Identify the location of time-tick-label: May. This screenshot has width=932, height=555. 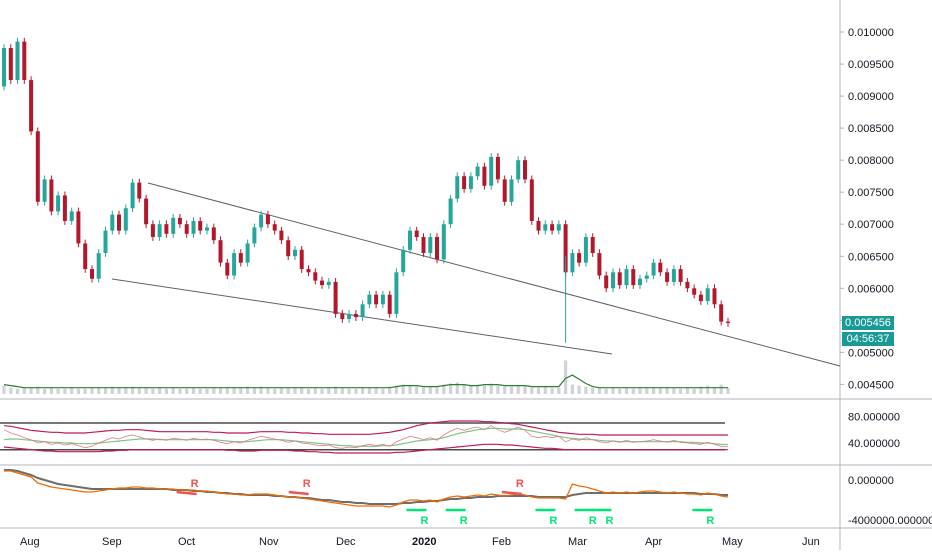
(732, 542).